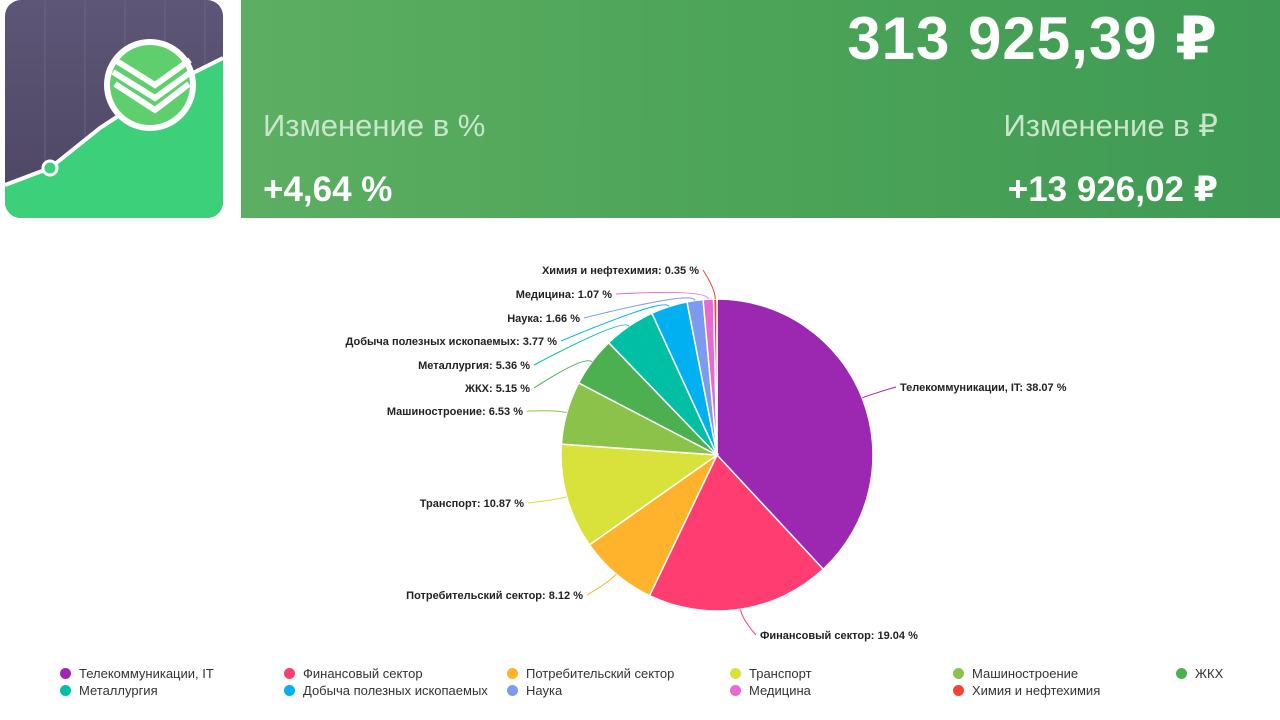 Image resolution: width=1280 pixels, height=720 pixels. What do you see at coordinates (615, 323) in the screenshot?
I see `connector-добыча-полезных-ископаемых` at bounding box center [615, 323].